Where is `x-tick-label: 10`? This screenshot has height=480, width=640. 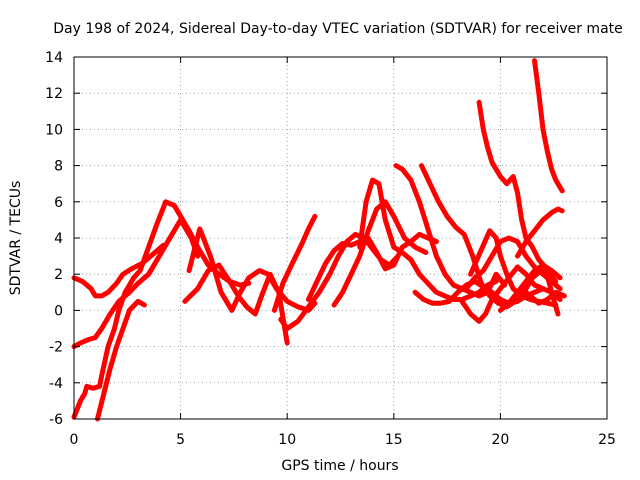 x-tick-label: 10 is located at coordinates (287, 440).